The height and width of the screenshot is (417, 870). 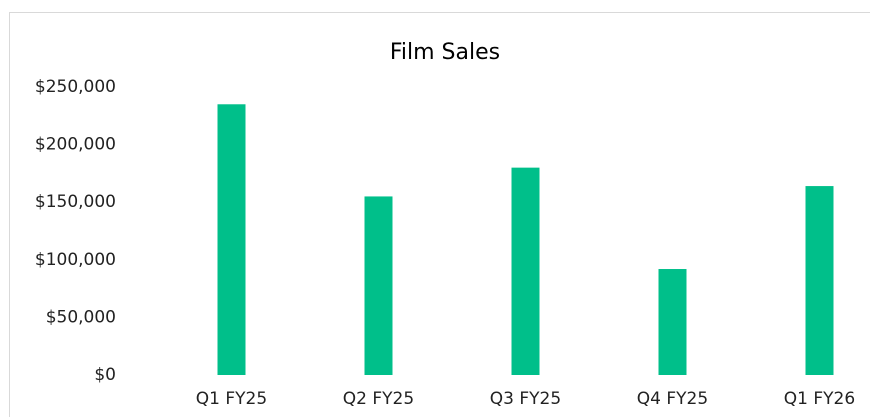 What do you see at coordinates (75, 202) in the screenshot?
I see `y-tick-label: $150,000` at bounding box center [75, 202].